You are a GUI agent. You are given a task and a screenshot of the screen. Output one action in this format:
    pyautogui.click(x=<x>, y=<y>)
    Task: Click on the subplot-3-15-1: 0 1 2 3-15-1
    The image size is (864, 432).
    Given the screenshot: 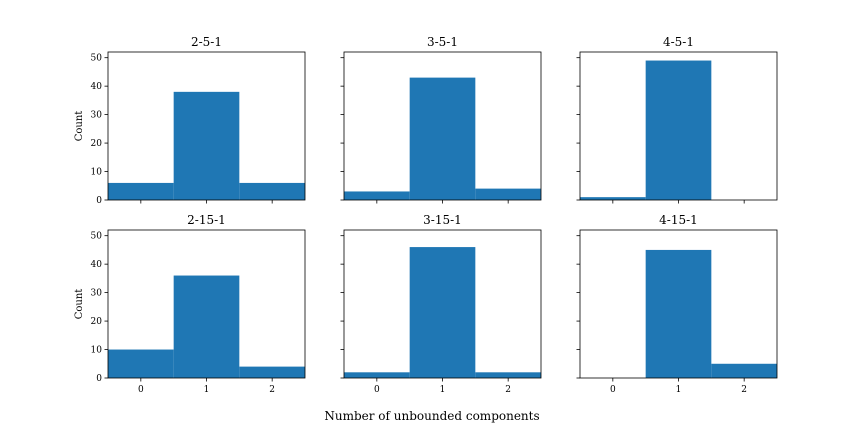 What is the action you would take?
    pyautogui.click(x=441, y=304)
    